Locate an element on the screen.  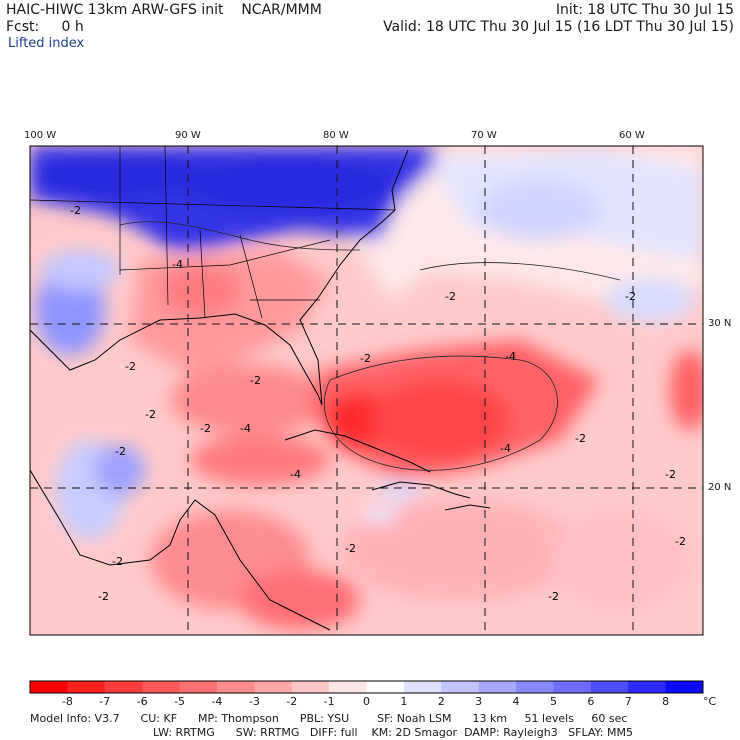
colorbar-level-label: 3 is located at coordinates (479, 701).